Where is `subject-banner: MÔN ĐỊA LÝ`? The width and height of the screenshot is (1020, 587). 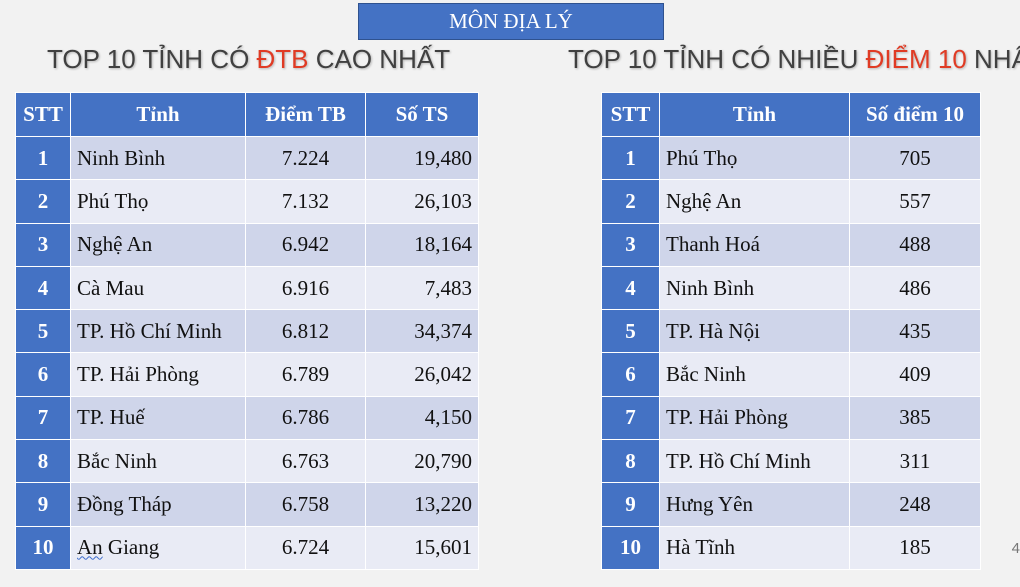
subject-banner: MÔN ĐỊA LÝ is located at coordinates (511, 21).